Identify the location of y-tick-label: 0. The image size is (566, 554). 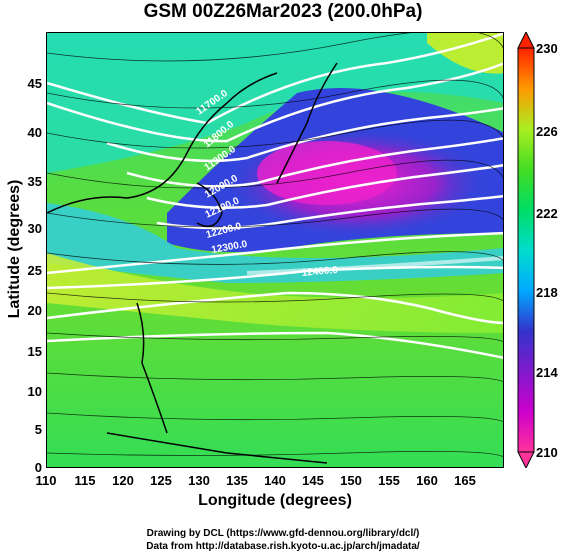
(38, 467).